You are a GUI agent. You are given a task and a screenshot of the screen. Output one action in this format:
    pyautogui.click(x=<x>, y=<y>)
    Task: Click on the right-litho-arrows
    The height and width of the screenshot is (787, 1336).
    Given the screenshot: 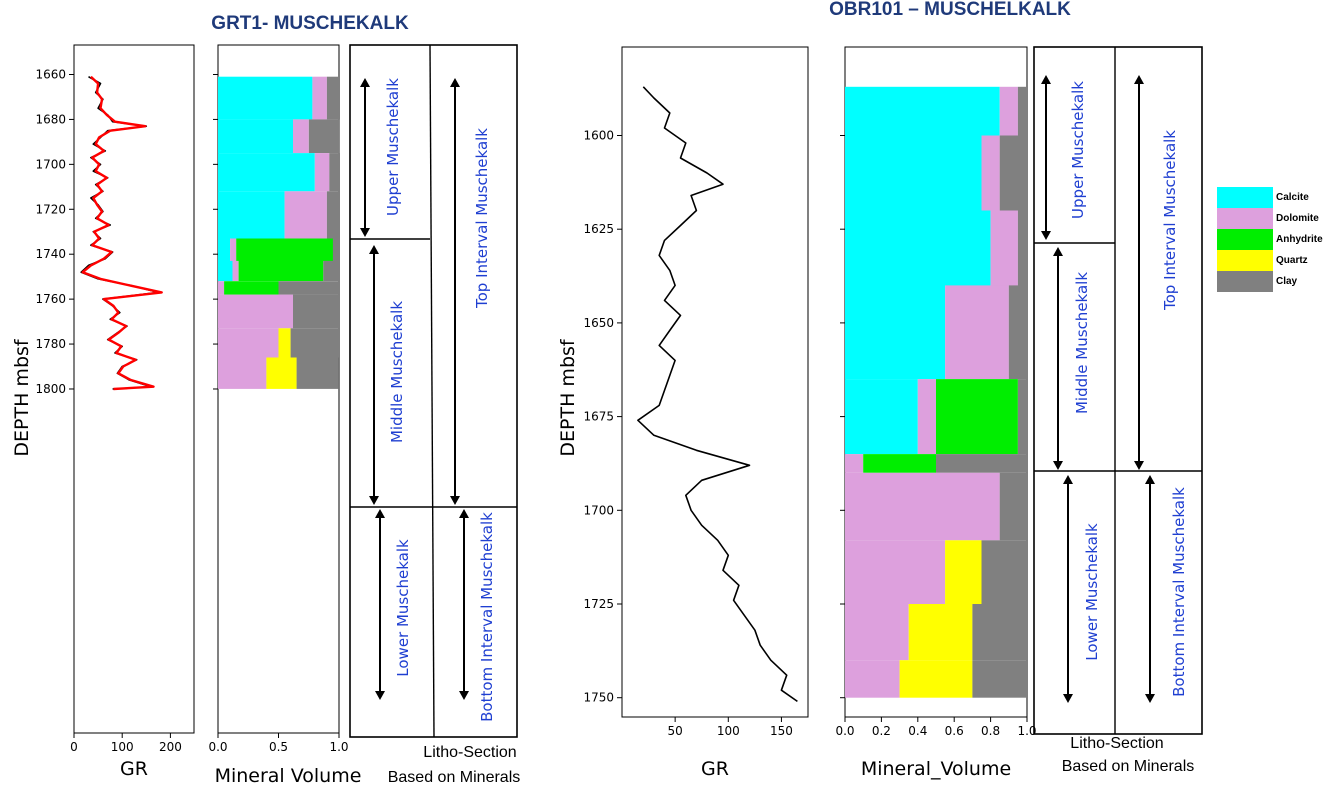 What is the action you would take?
    pyautogui.click(x=1098, y=389)
    